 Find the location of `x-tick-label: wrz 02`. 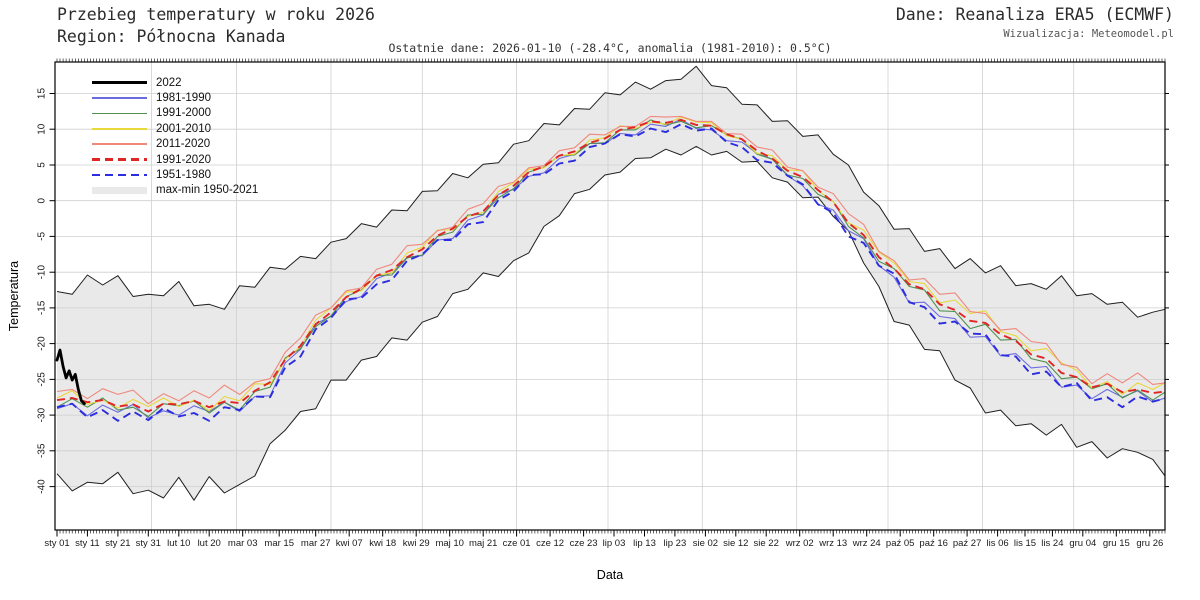

x-tick-label: wrz 02 is located at coordinates (799, 543).